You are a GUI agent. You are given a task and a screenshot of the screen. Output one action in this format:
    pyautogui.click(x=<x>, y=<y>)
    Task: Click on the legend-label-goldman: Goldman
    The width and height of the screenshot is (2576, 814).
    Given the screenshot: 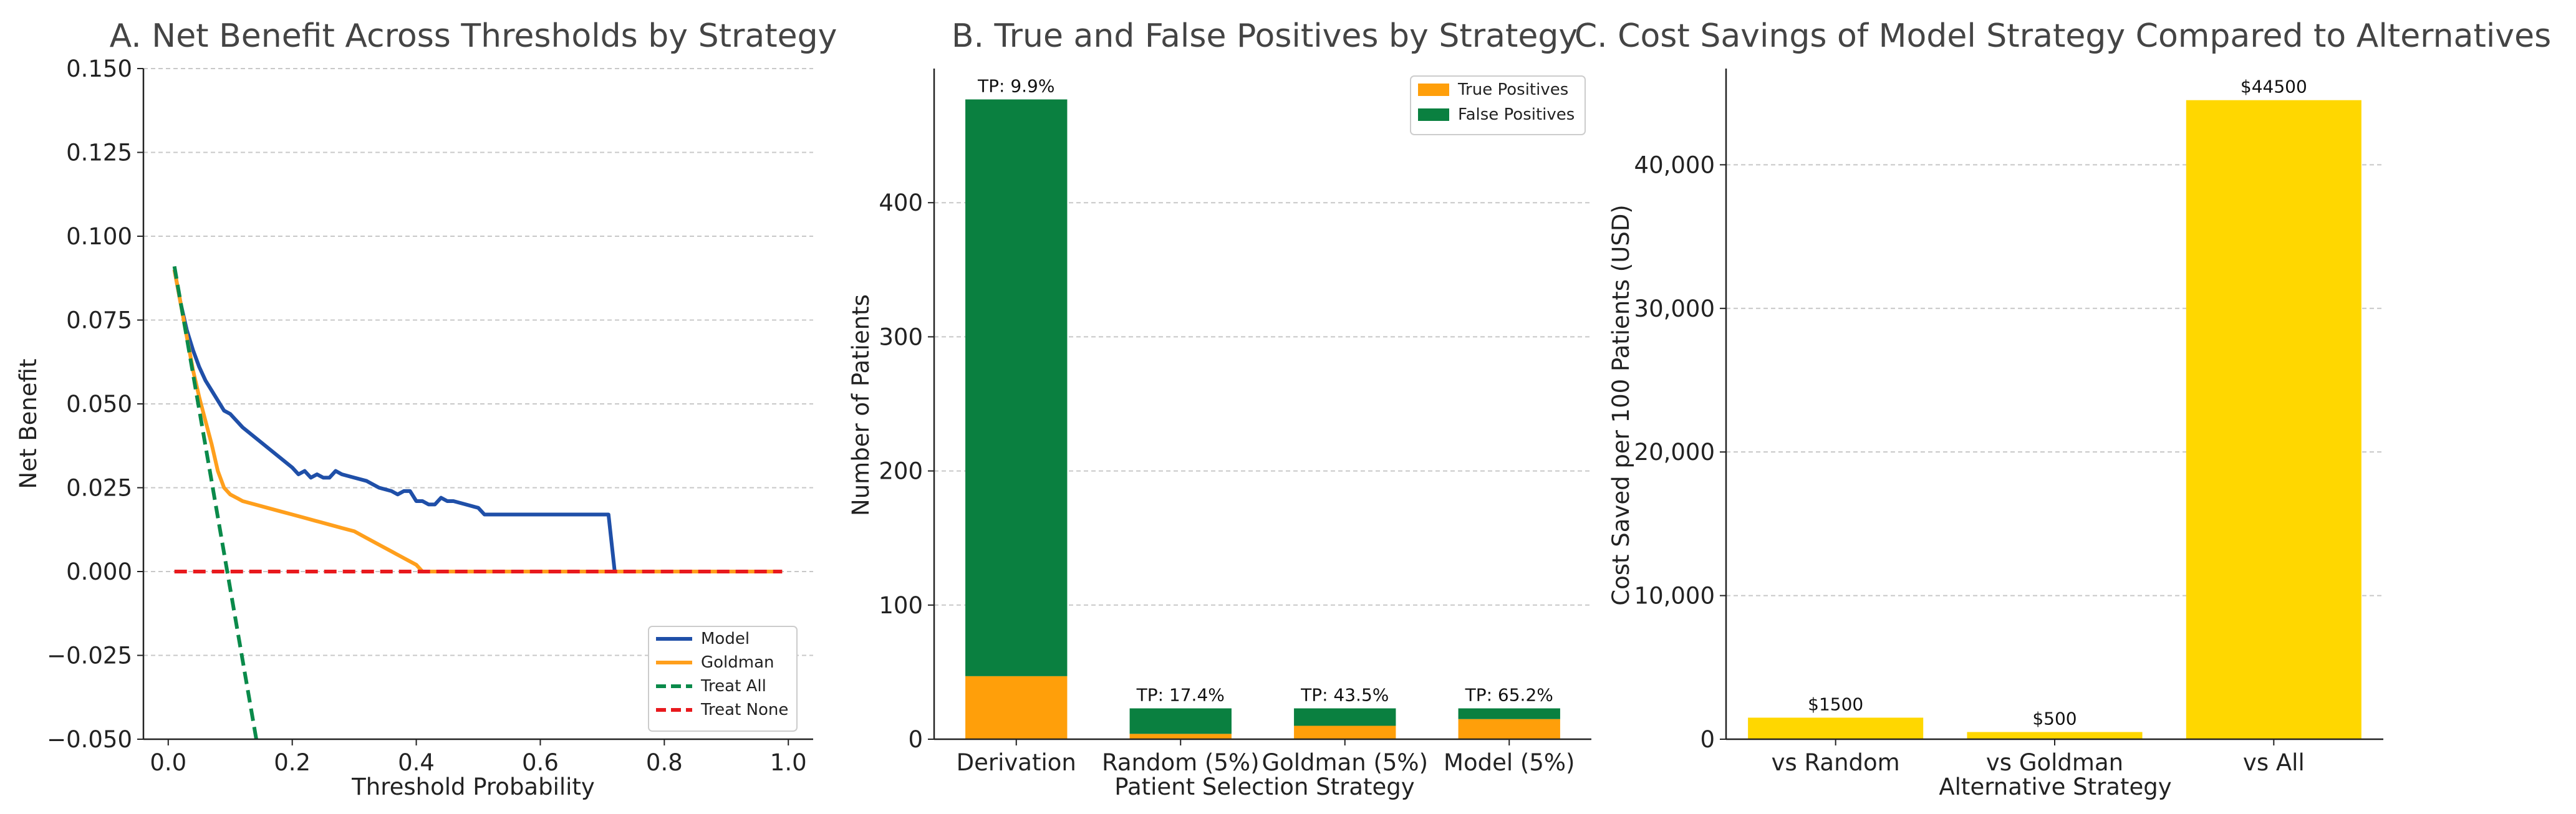 What is the action you would take?
    pyautogui.click(x=737, y=662)
    